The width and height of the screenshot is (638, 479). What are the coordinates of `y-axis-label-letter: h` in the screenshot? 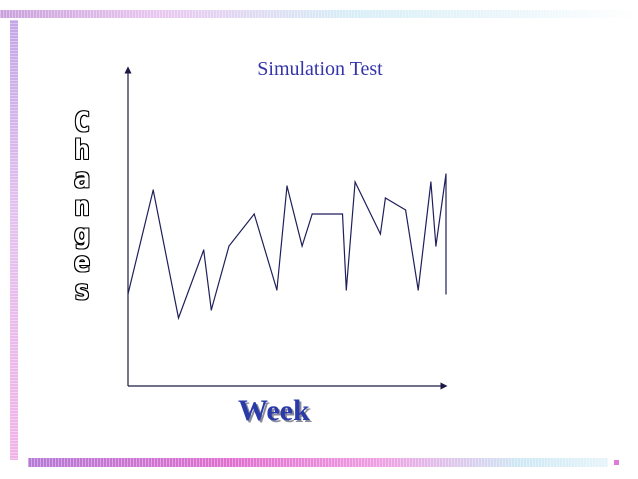 It's located at (82, 150).